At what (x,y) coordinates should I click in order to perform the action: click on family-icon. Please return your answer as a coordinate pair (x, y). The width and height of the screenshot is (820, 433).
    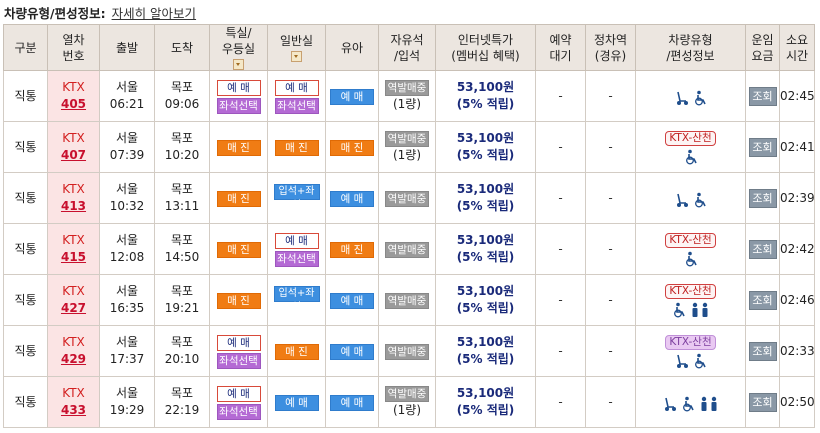
    Looking at the image, I should click on (699, 309).